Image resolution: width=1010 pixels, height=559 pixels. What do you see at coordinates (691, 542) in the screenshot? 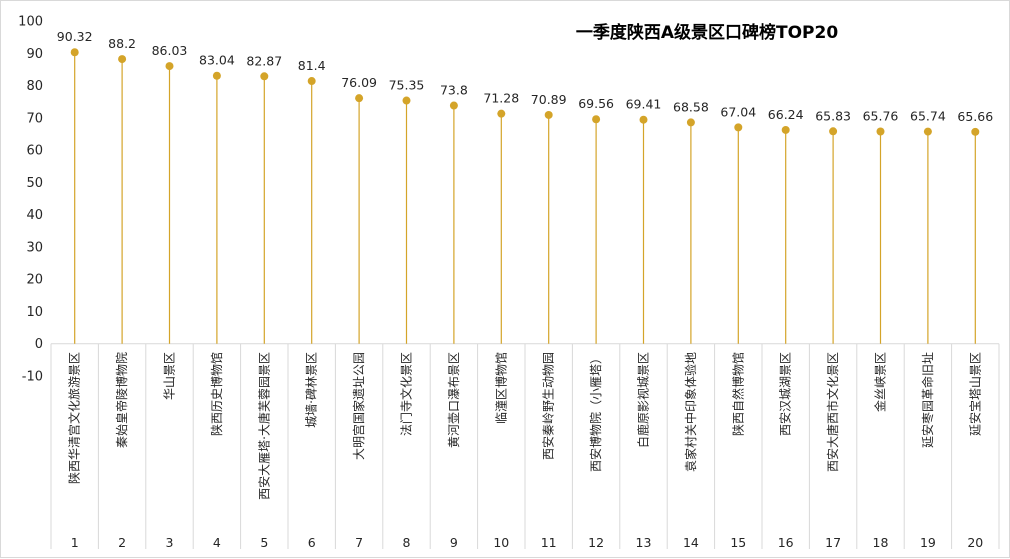
I see `rank-number: 14` at bounding box center [691, 542].